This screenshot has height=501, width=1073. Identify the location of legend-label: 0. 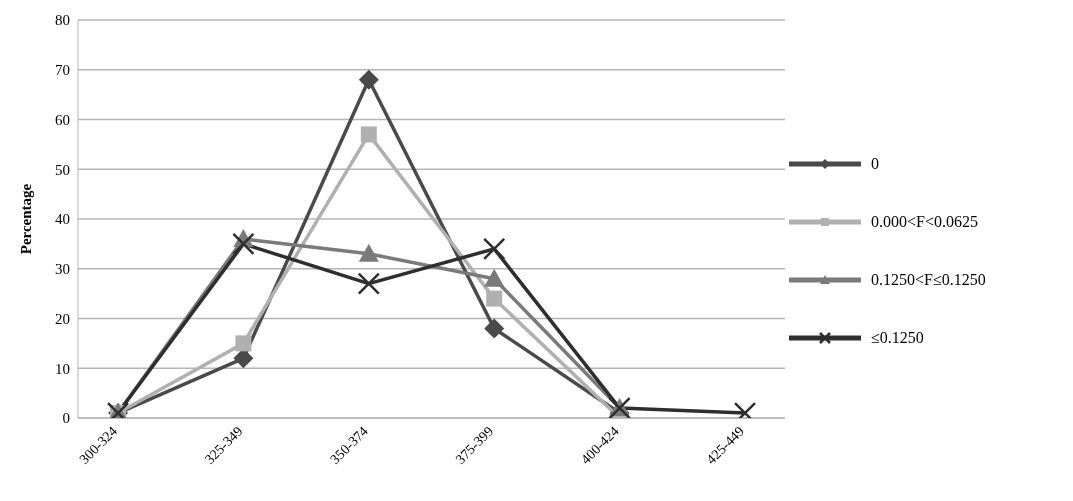
(875, 163).